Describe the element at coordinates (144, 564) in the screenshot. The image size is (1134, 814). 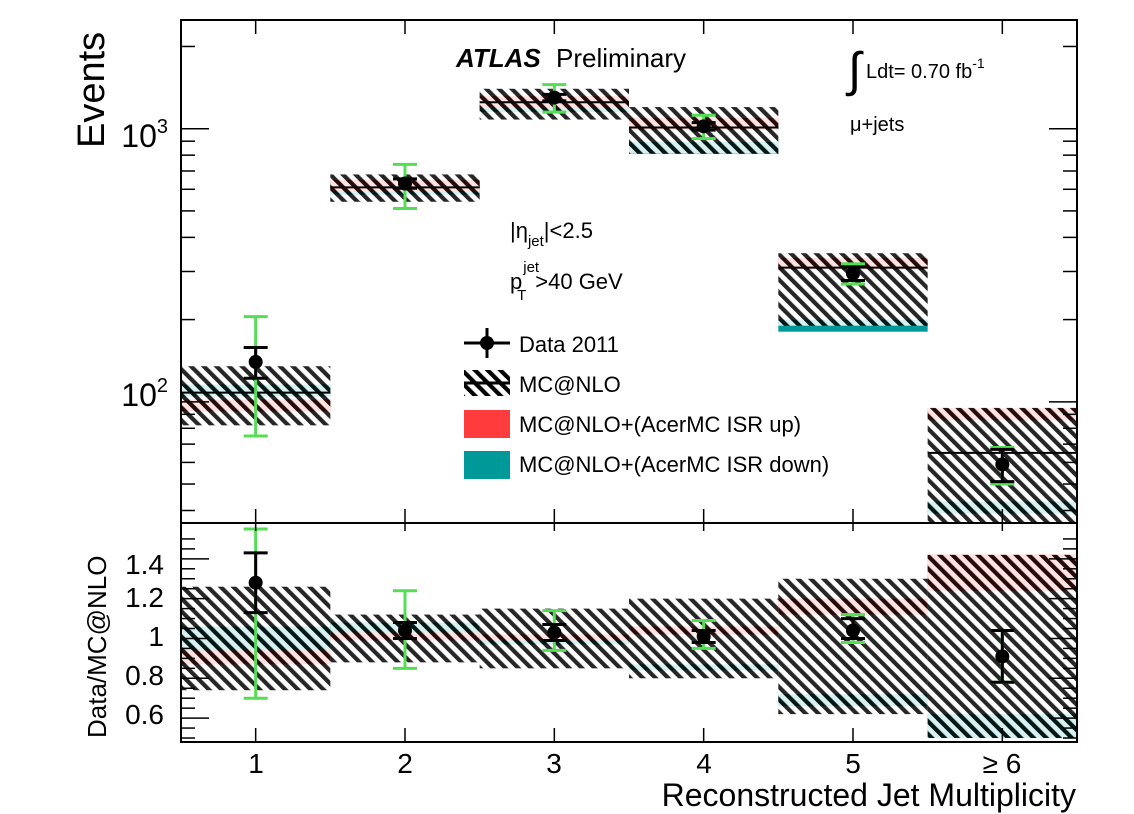
I see `ratio-ytick-label: 1.4` at that location.